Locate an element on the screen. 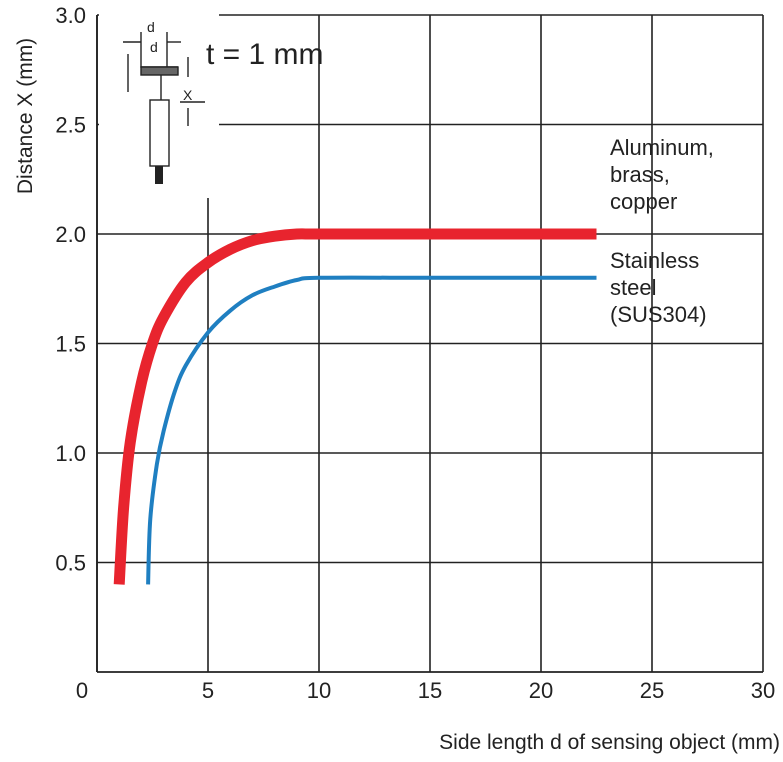 The width and height of the screenshot is (783, 762). x-tick-label: 10 is located at coordinates (319, 690).